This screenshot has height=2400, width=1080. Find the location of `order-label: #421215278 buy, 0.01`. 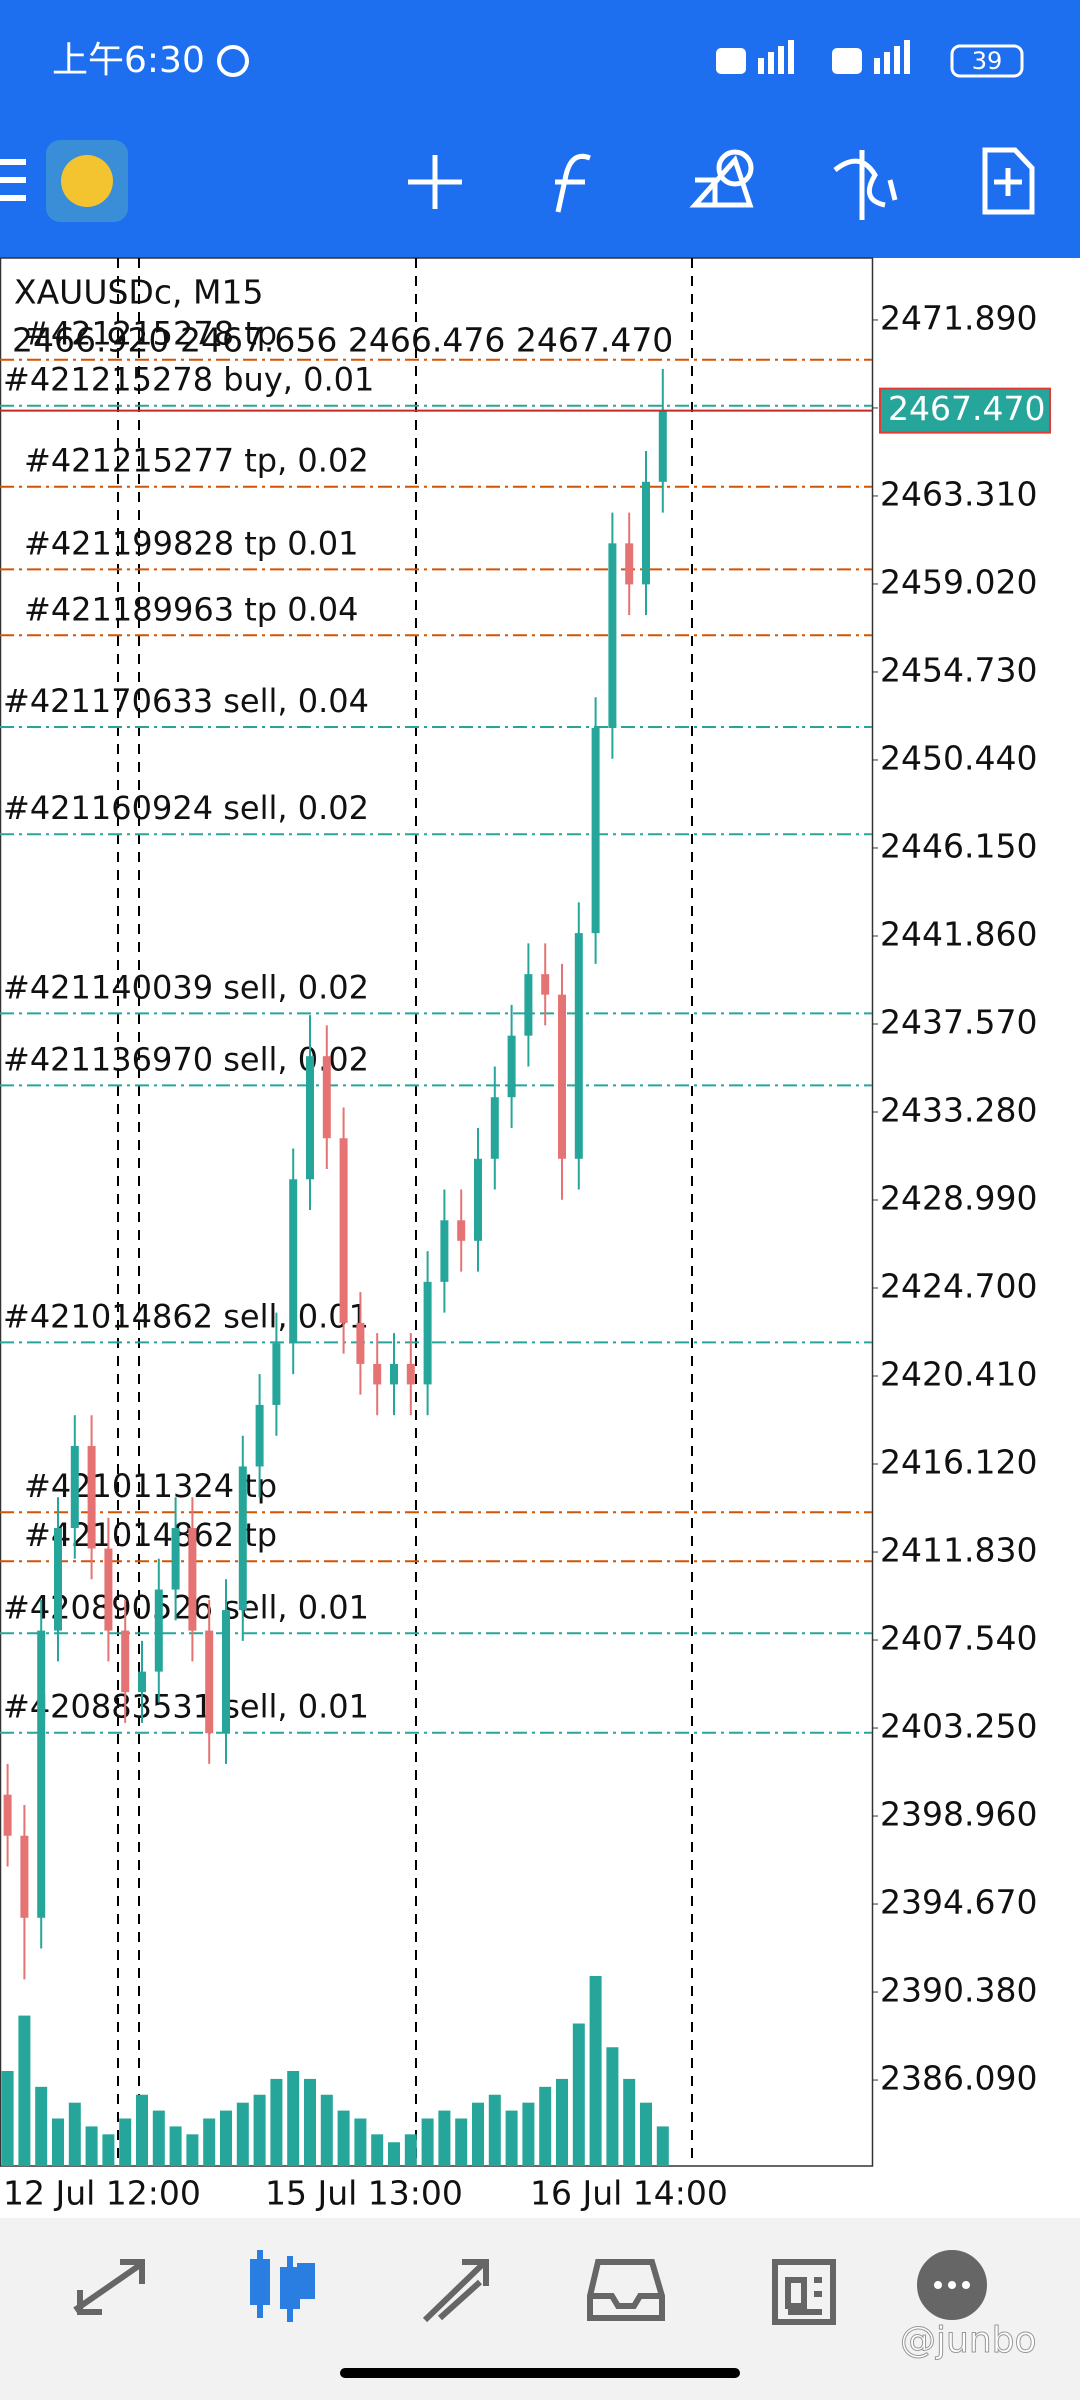

order-label: #421215278 buy, 0.01 is located at coordinates (188, 380).